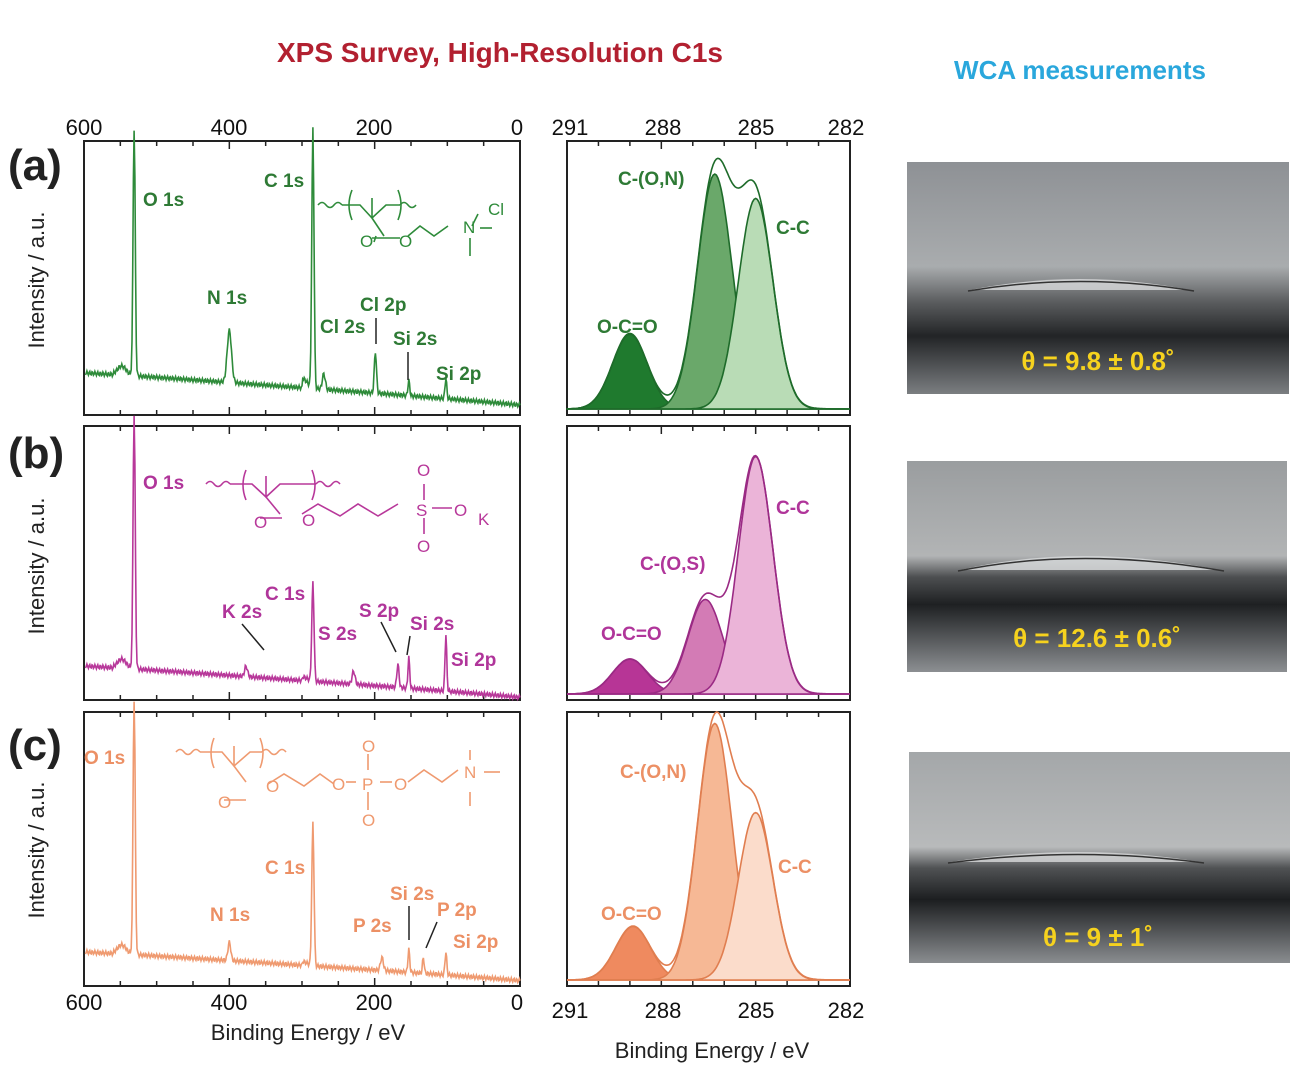 The height and width of the screenshot is (1091, 1313). What do you see at coordinates (372, 926) in the screenshot?
I see `peak-label: P 2s` at bounding box center [372, 926].